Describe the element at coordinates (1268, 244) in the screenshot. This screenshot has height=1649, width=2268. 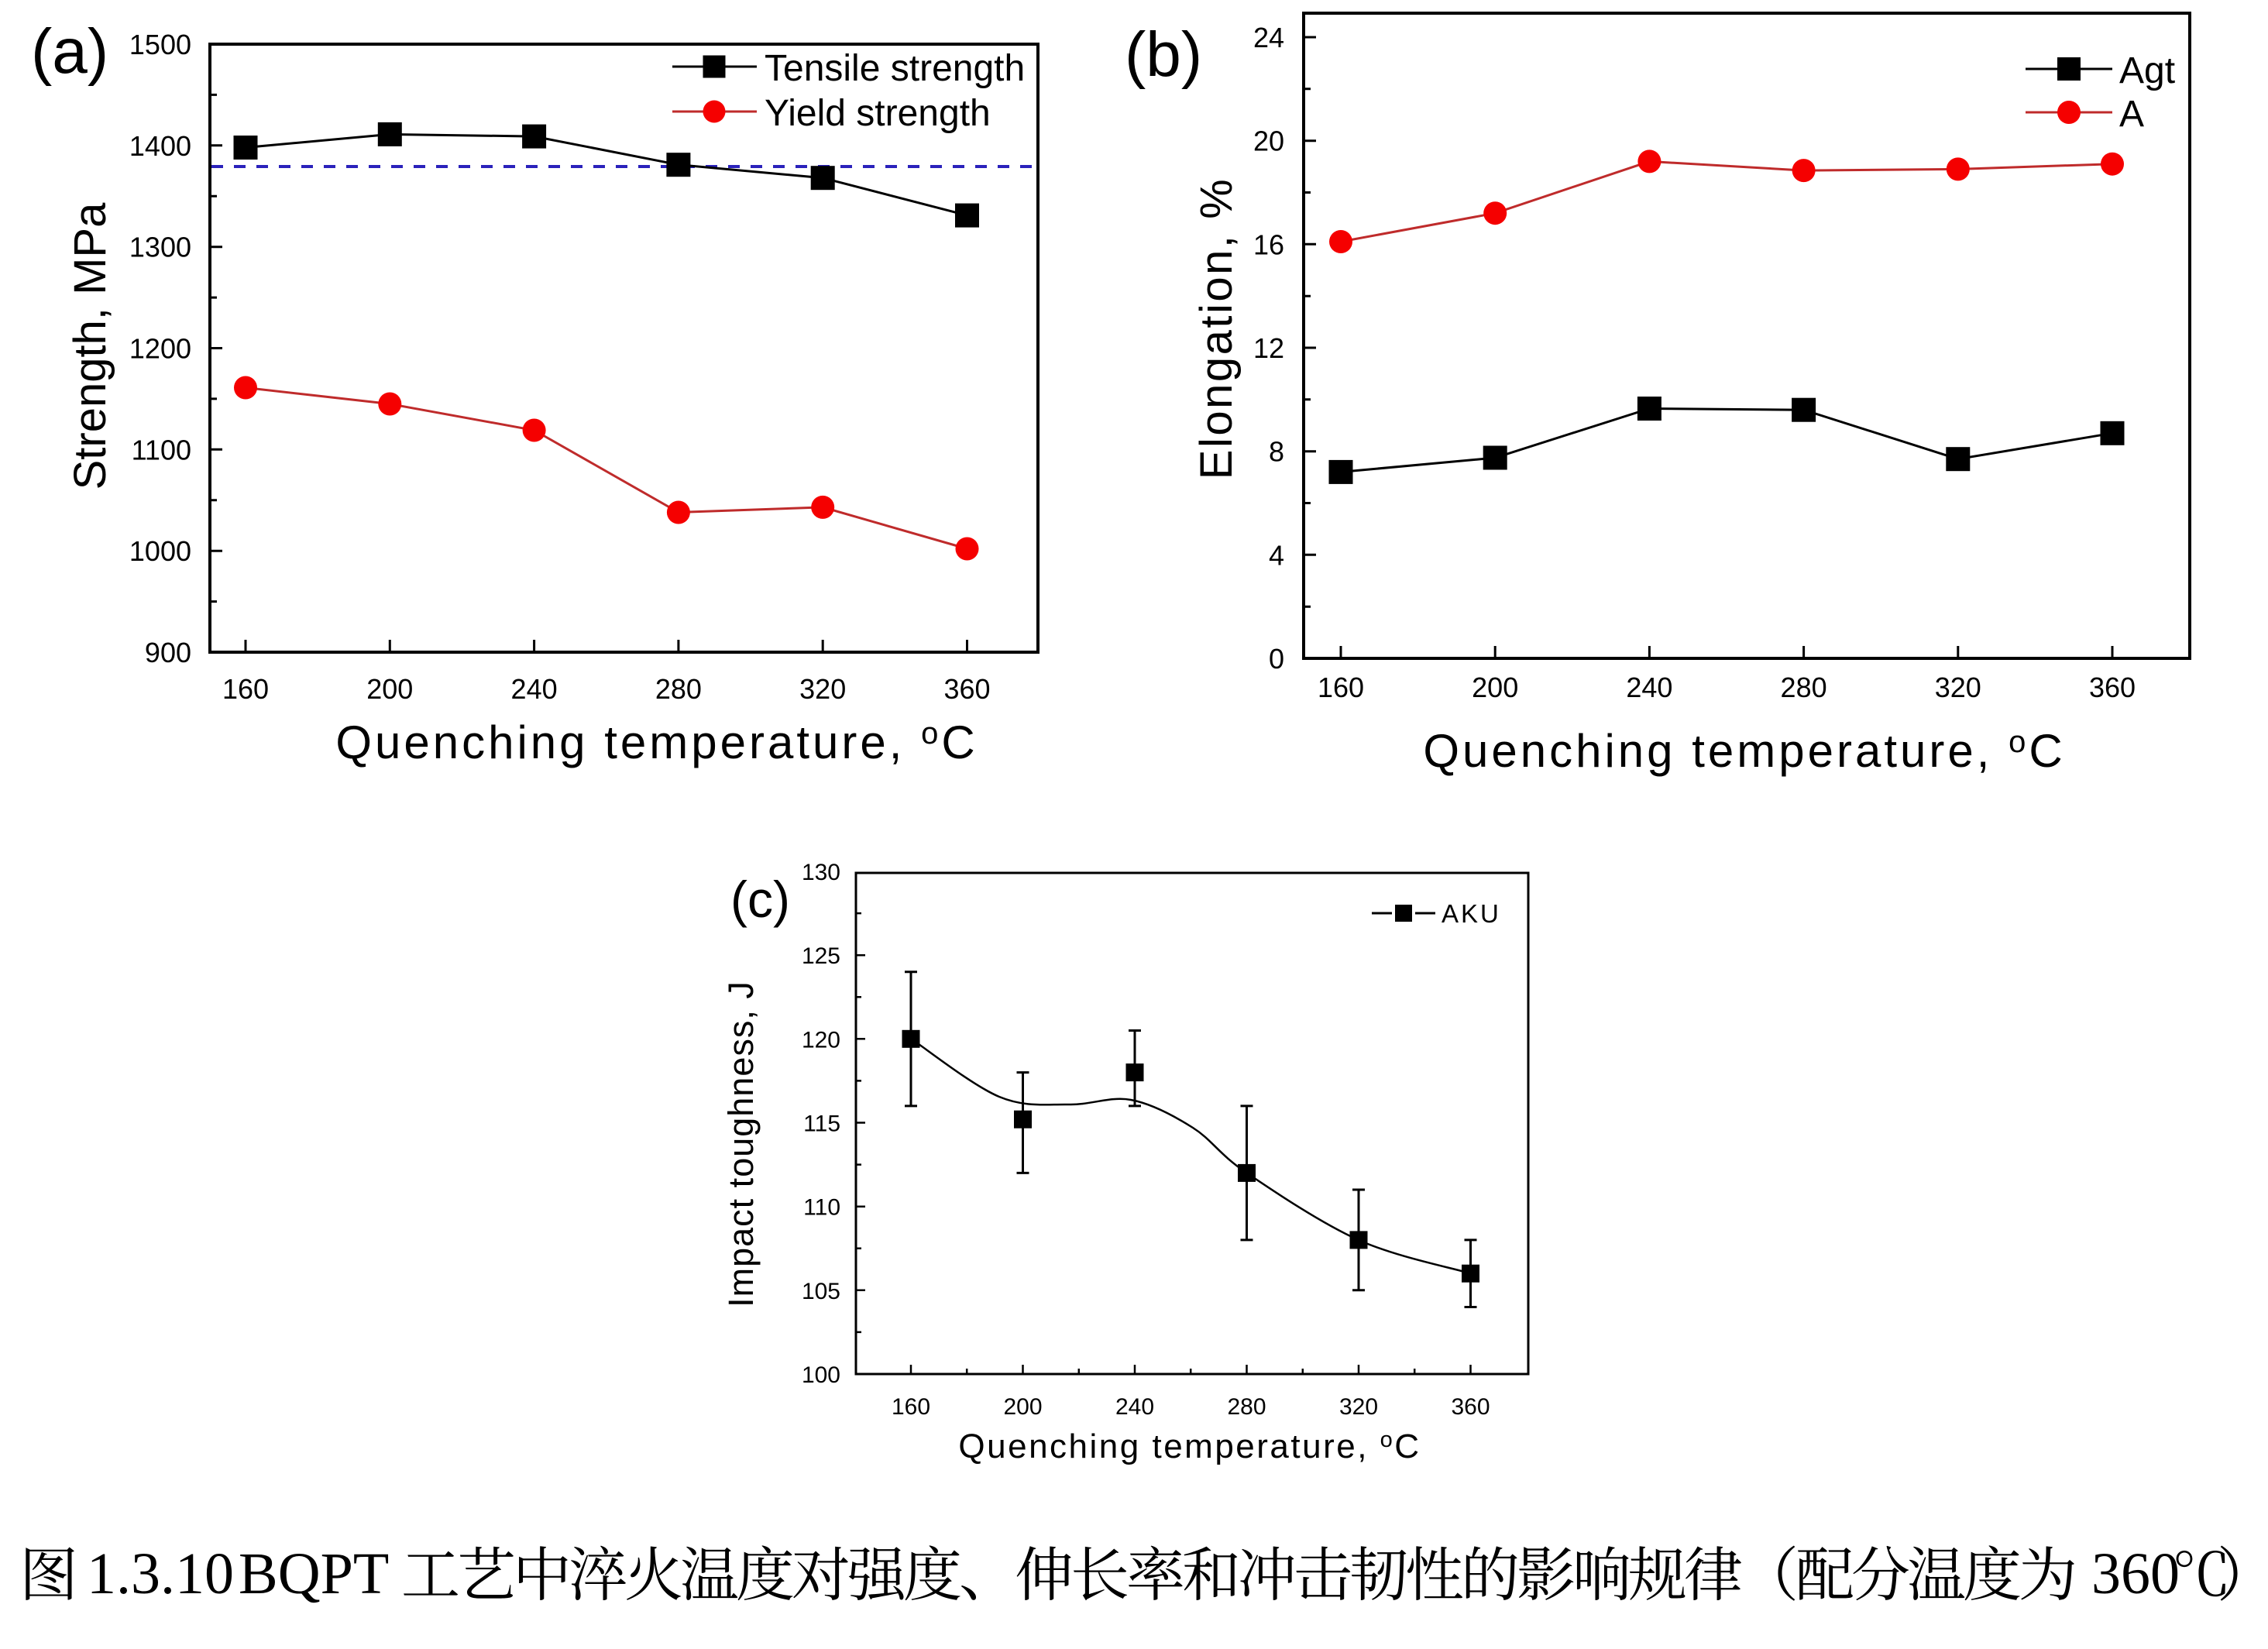
I see `svg-text: 16` at that location.